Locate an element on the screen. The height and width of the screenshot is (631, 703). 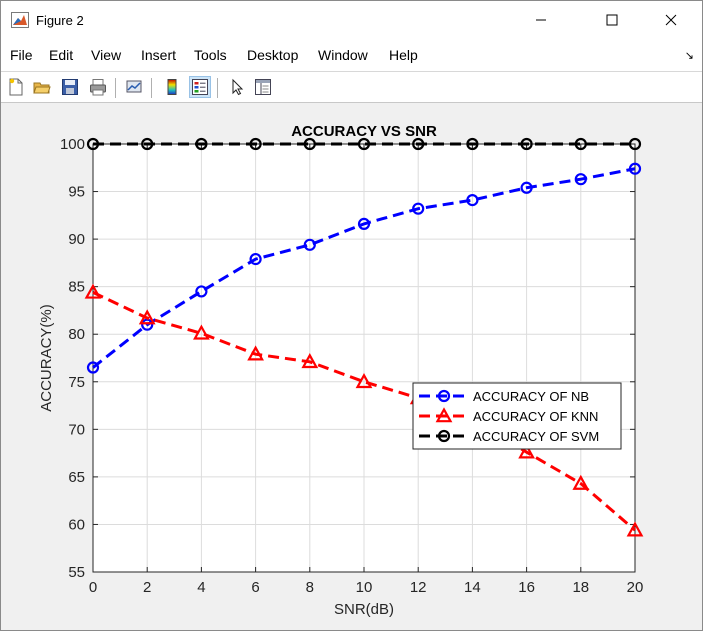
colorbar-icon is located at coordinates (172, 87).